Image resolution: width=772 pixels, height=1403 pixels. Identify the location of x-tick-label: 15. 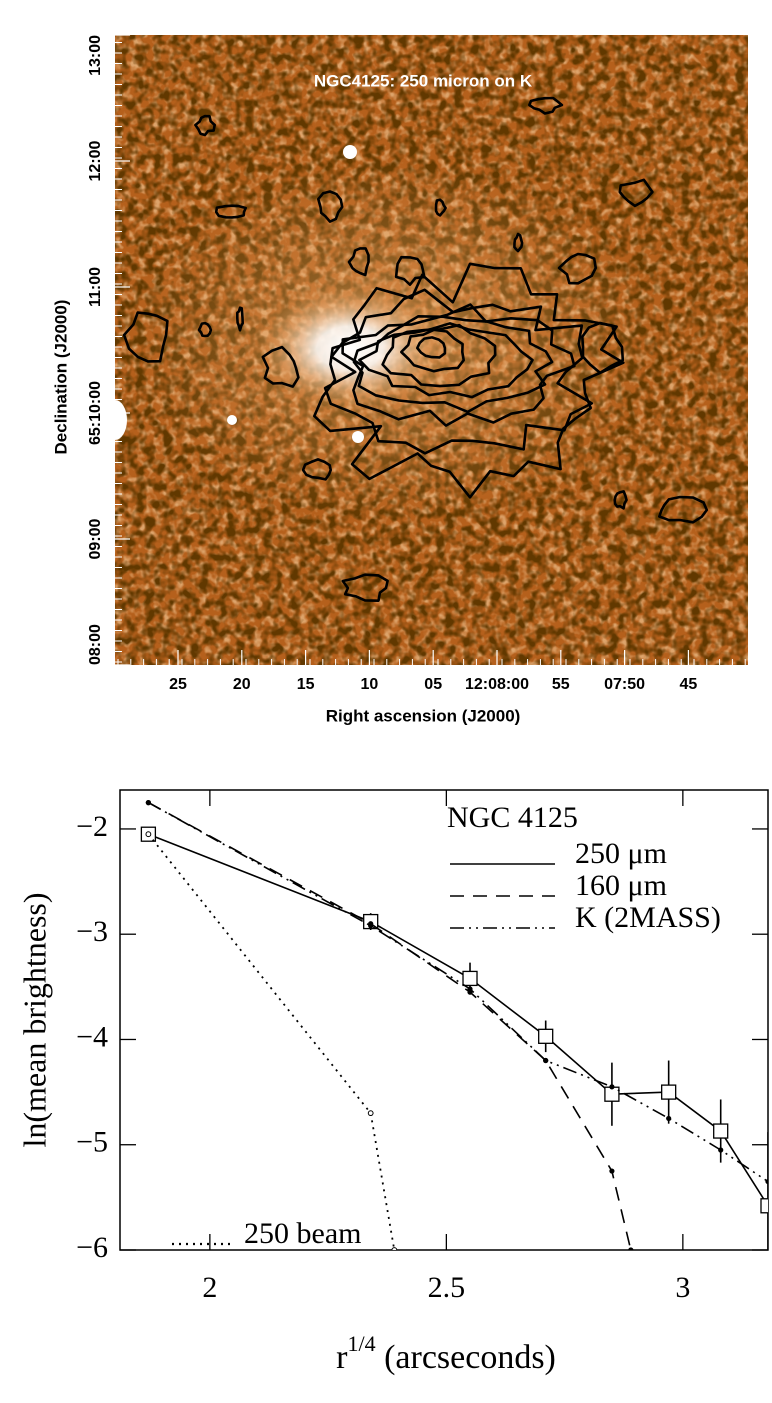
(306, 684).